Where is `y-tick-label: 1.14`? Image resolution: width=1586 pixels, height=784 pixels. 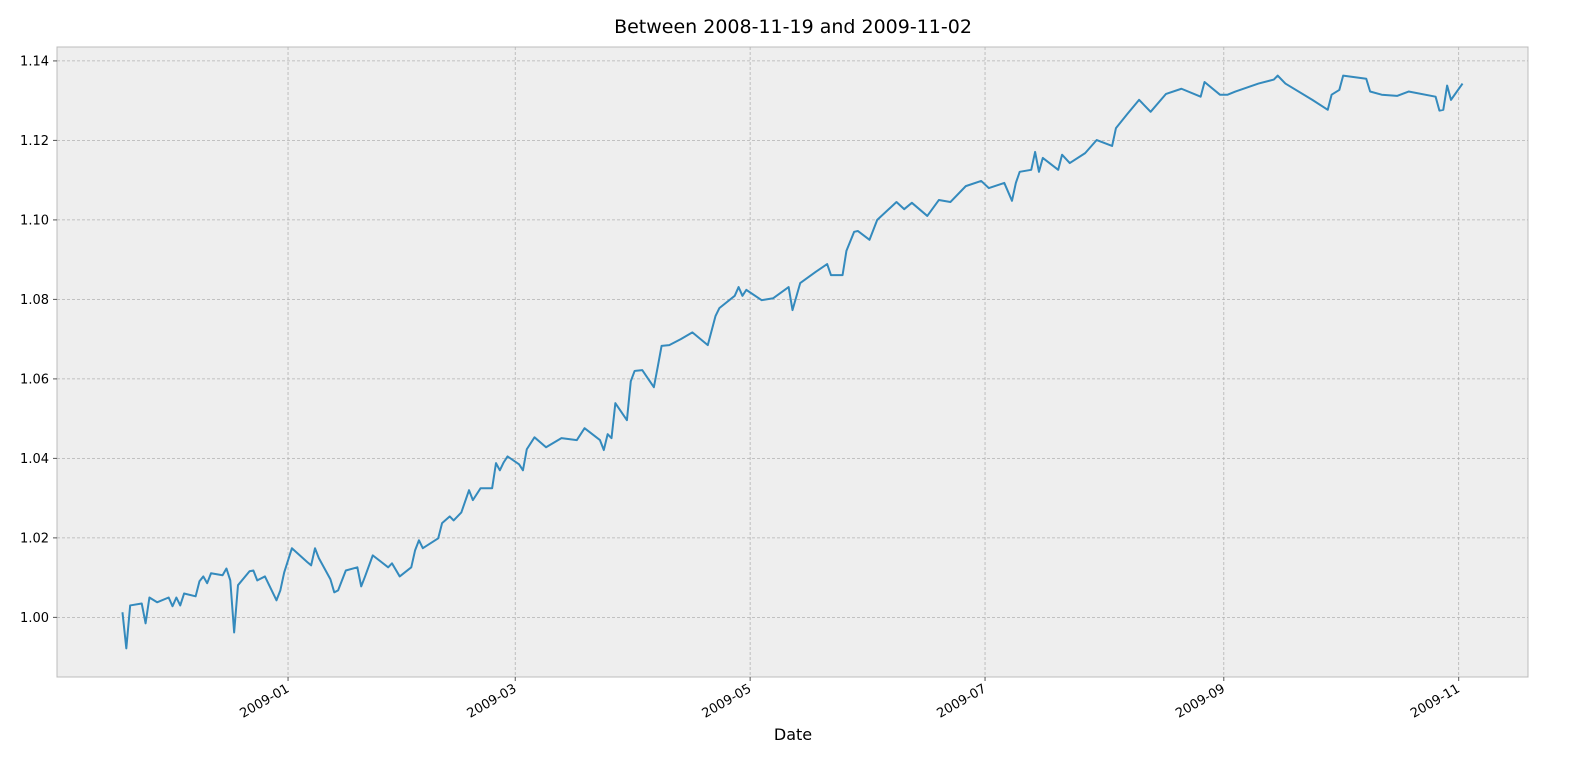
y-tick-label: 1.14 is located at coordinates (34, 61).